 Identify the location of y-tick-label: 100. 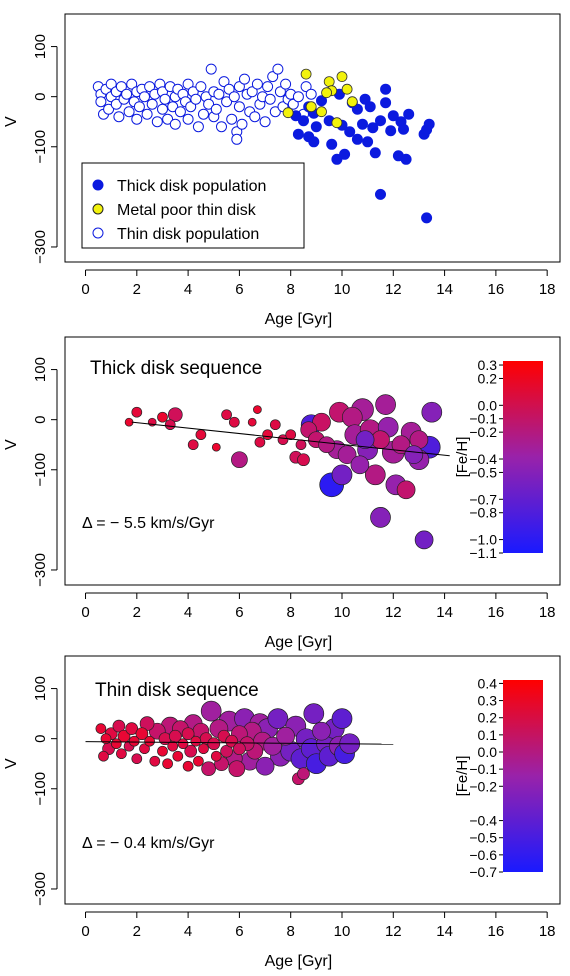
(40, 46).